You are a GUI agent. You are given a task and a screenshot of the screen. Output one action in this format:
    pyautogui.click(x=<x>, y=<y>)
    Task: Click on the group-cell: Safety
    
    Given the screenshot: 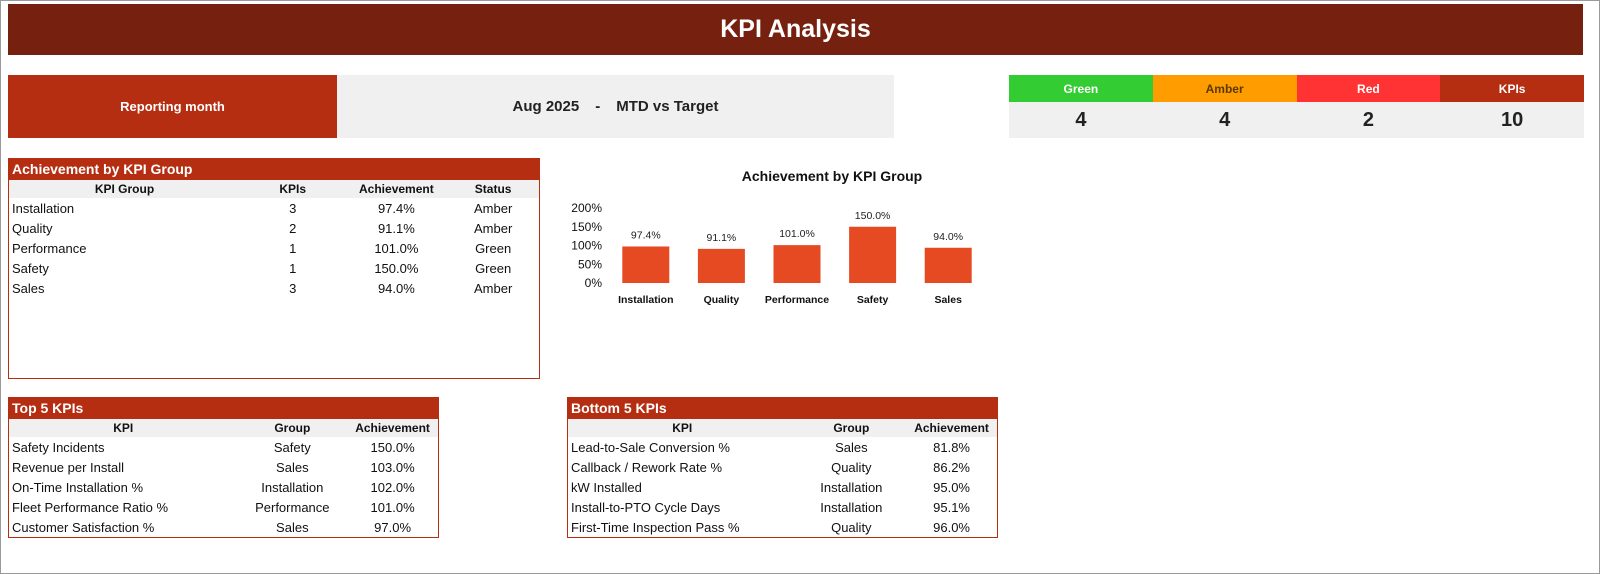 What is the action you would take?
    pyautogui.click(x=292, y=447)
    